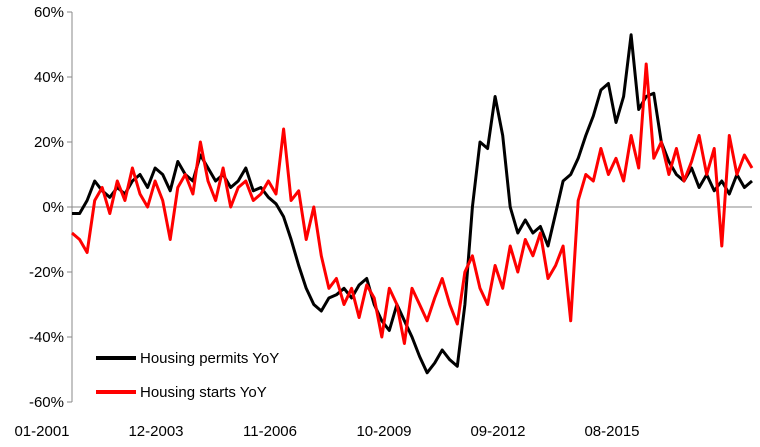  Describe the element at coordinates (497, 431) in the screenshot. I see `x-tick-label-09-2012: 09-2012` at that location.